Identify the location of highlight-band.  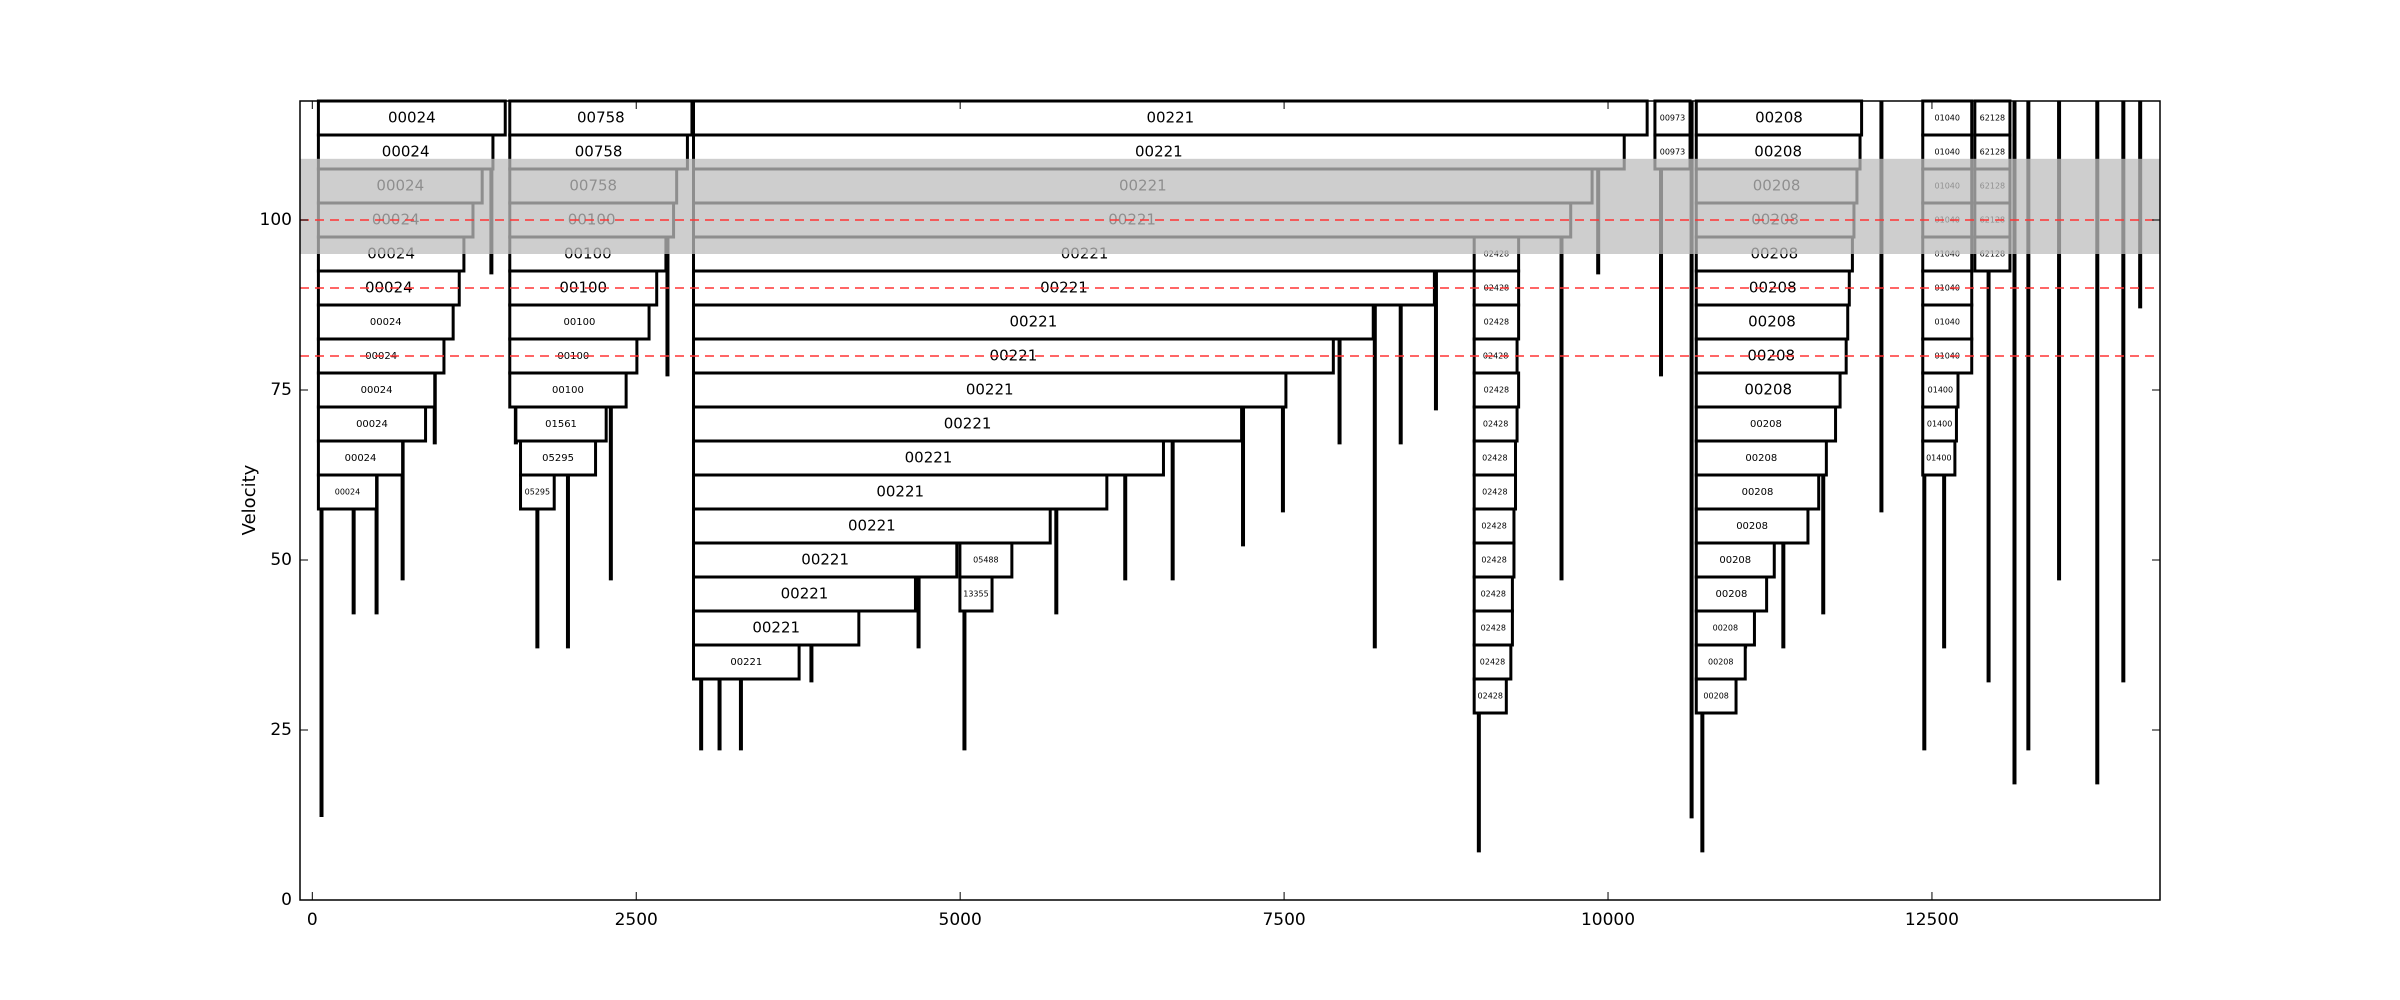
(1230, 206).